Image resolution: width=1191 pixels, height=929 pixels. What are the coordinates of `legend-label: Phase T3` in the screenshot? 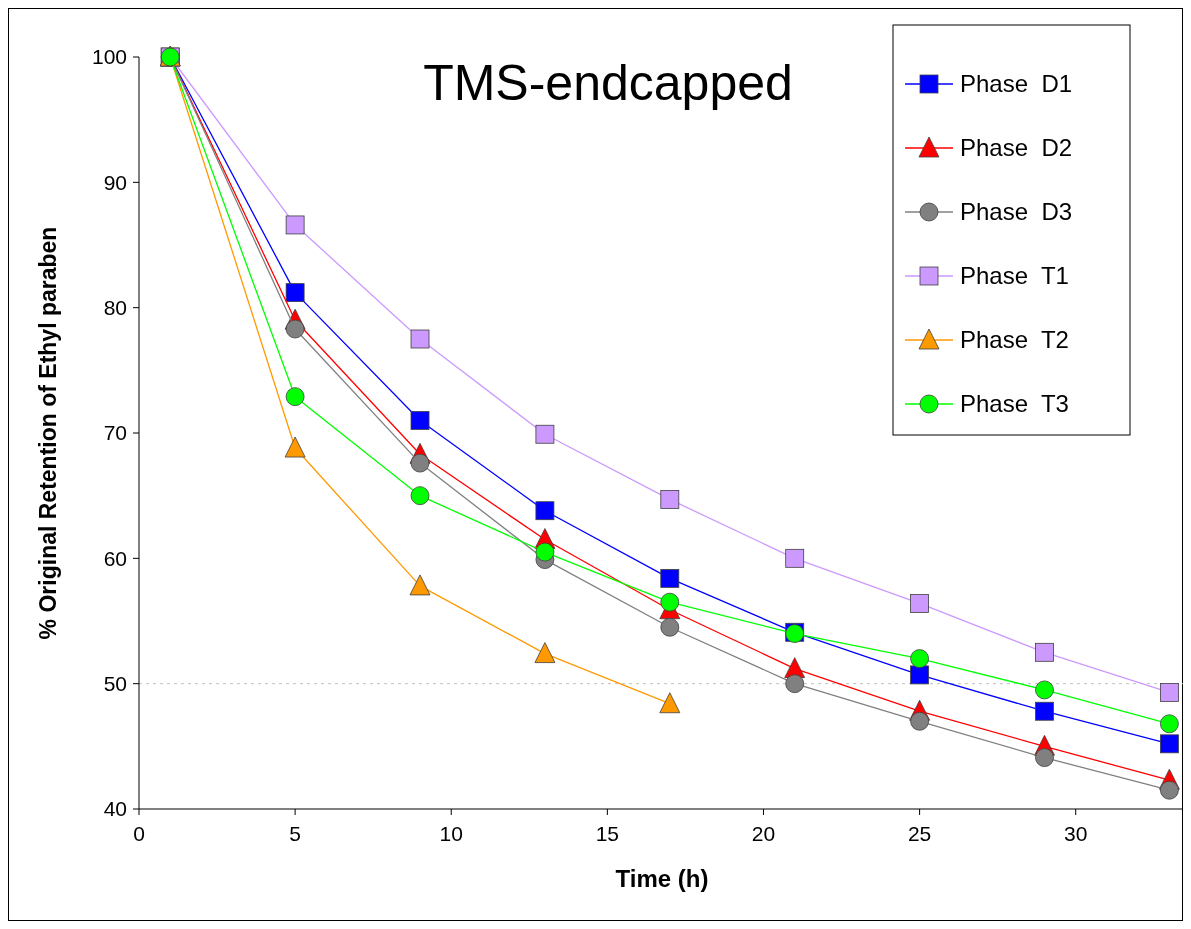 It's located at (1014, 404).